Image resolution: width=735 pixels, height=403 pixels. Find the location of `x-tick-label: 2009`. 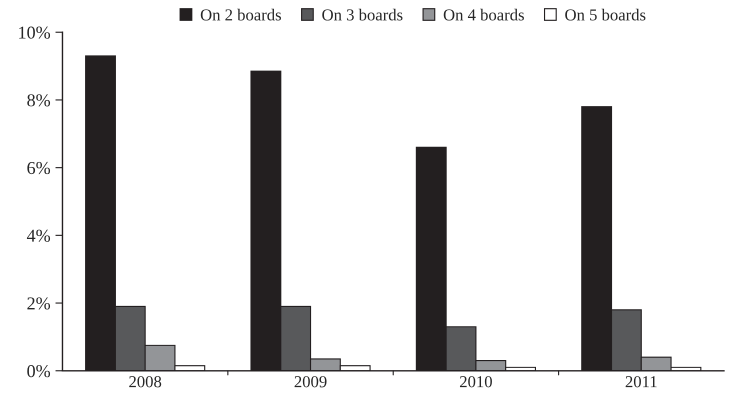

x-tick-label: 2009 is located at coordinates (310, 382).